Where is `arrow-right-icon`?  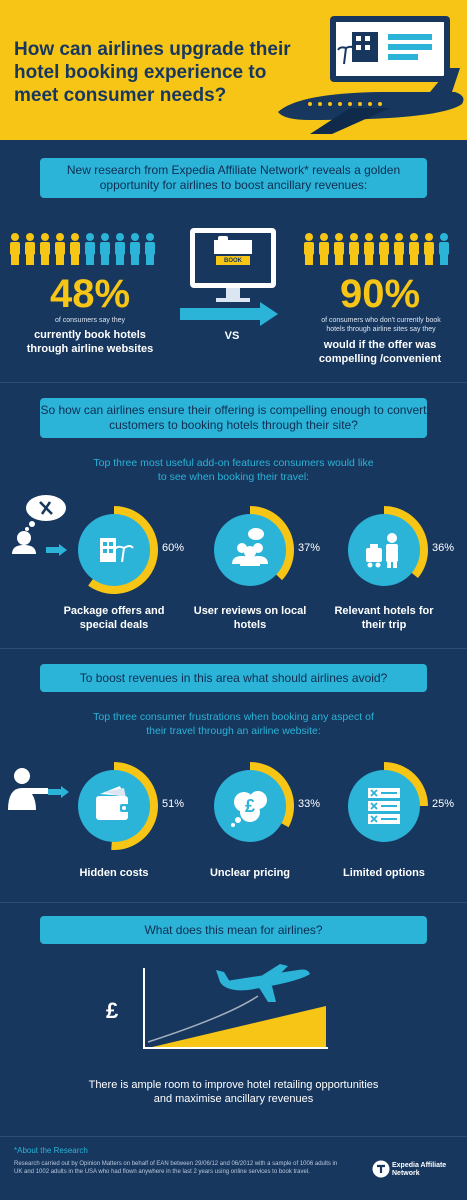 arrow-right-icon is located at coordinates (229, 314).